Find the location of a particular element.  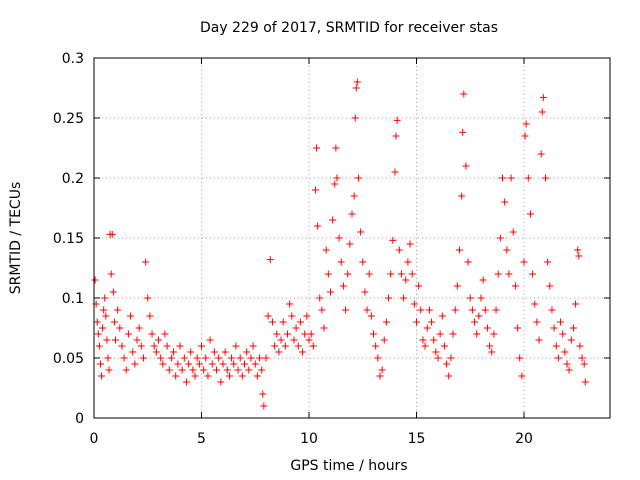

y-tick-label: 0.1 is located at coordinates (73, 299).